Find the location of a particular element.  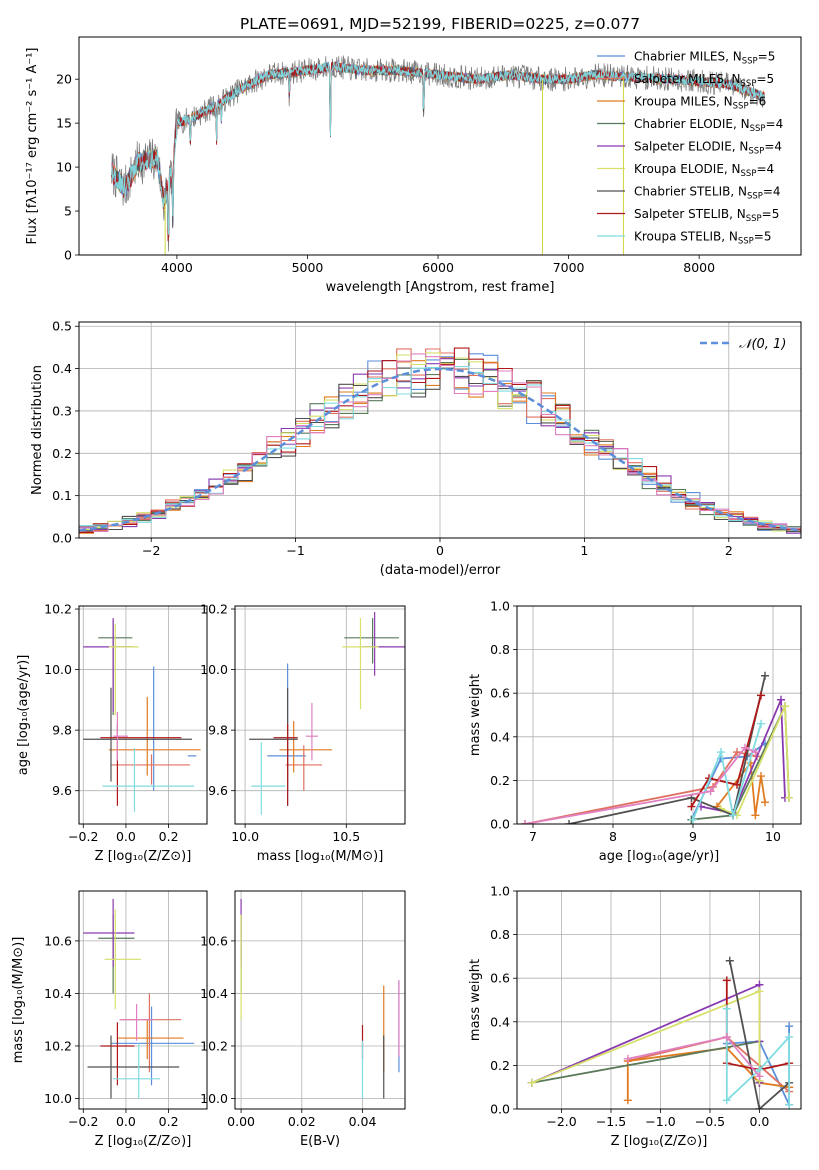

y-tick-label: 0.5 is located at coordinates (62, 326).